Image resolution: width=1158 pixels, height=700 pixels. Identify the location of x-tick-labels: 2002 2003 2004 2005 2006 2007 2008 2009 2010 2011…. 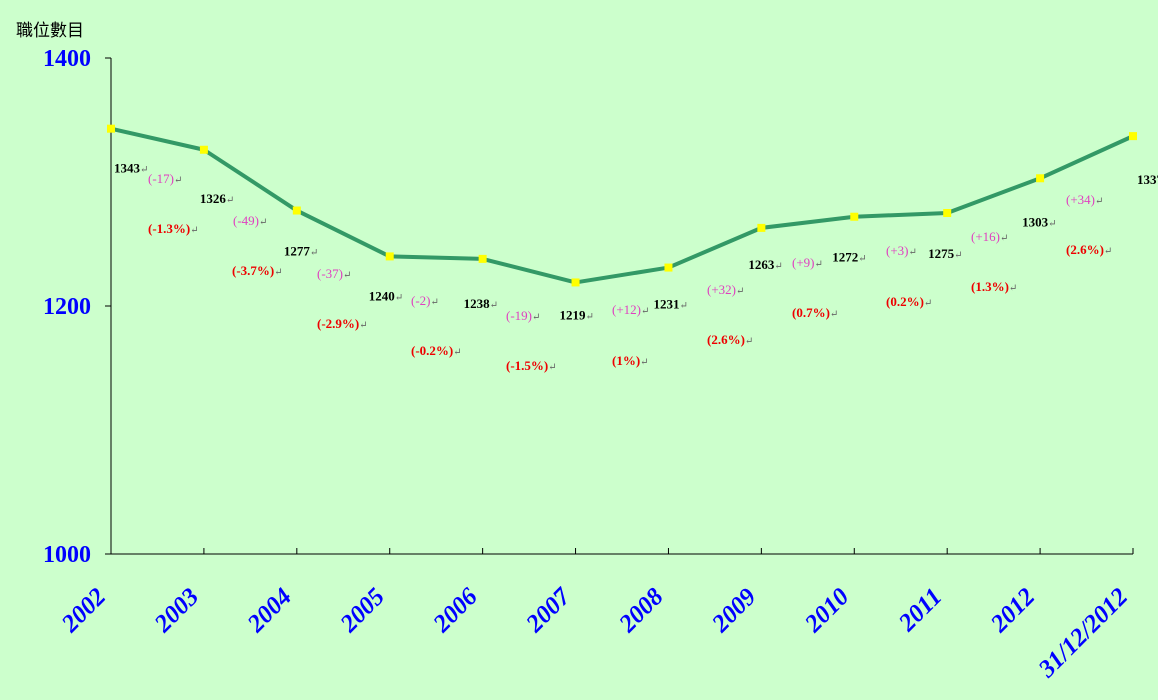
(594, 632).